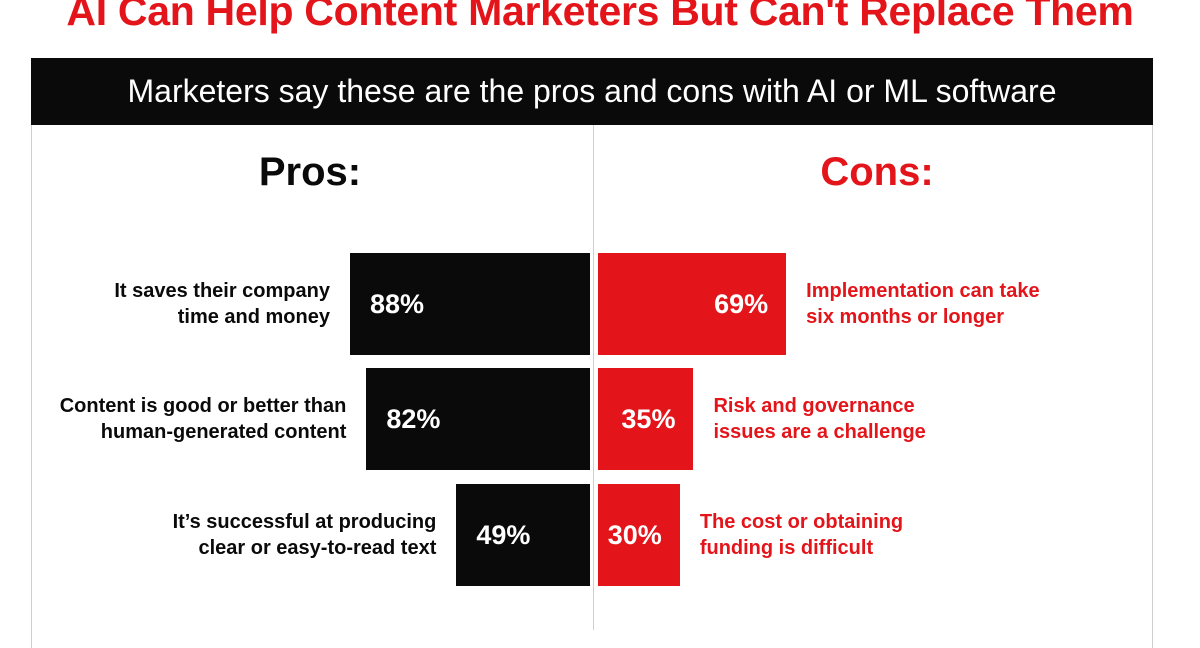 The image size is (1200, 648). Describe the element at coordinates (478, 419) in the screenshot. I see `pro-bar-2: 82%` at that location.